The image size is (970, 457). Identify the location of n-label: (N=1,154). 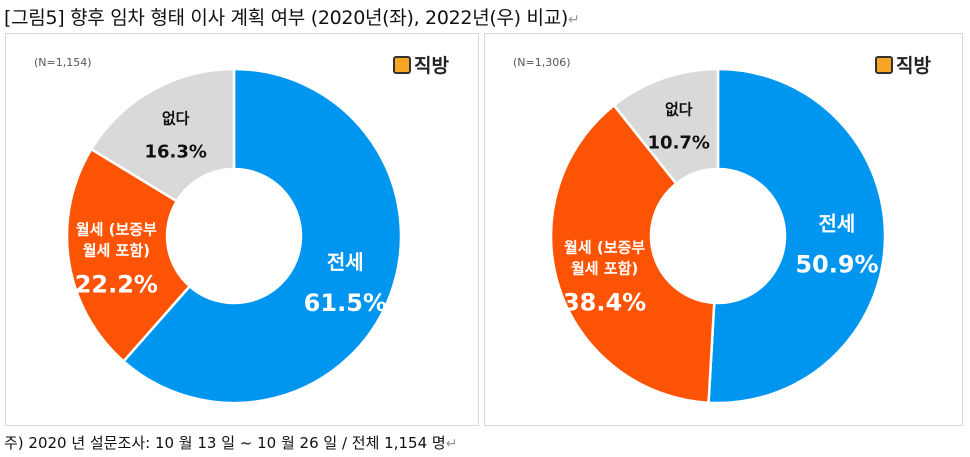
(63, 62).